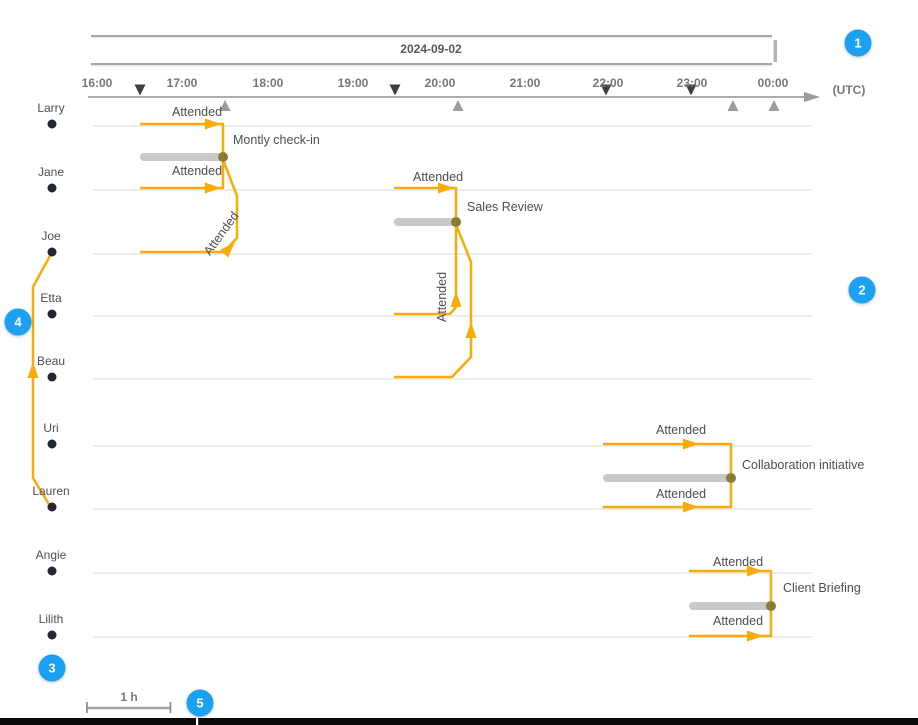  I want to click on person-label: Uri, so click(51, 428).